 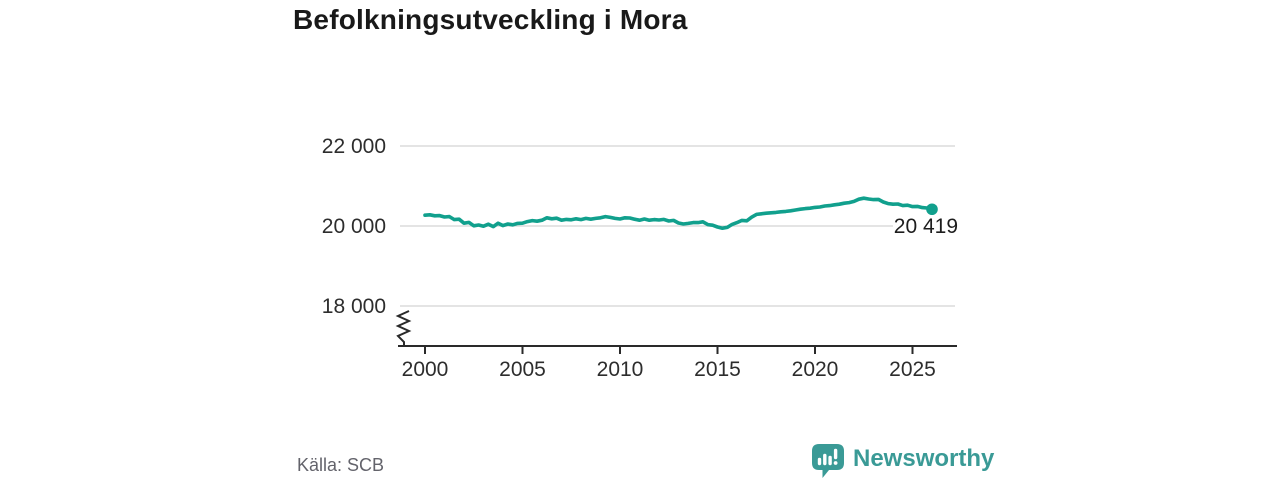 What do you see at coordinates (620, 369) in the screenshot?
I see `x-tick-label: 2010` at bounding box center [620, 369].